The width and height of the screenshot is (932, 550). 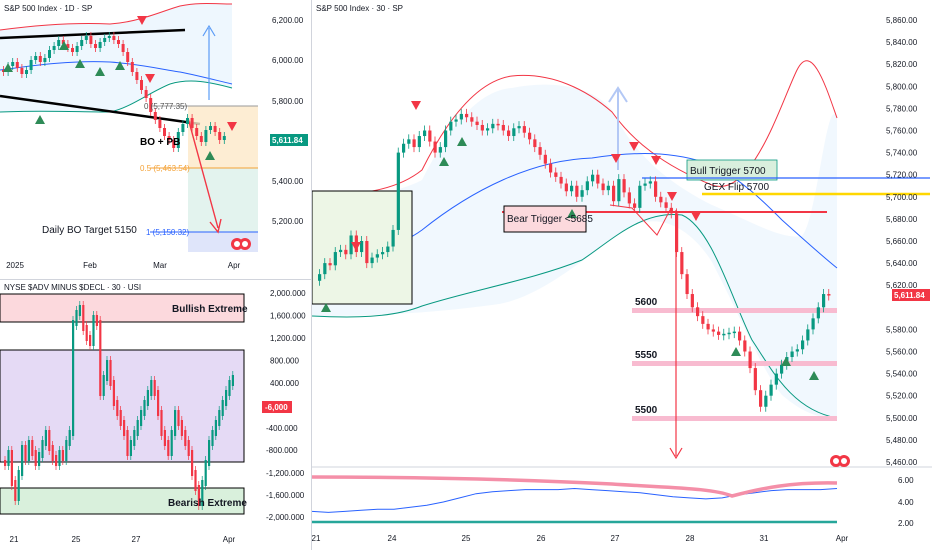 What do you see at coordinates (902, 153) in the screenshot?
I see `intraday-price-tick: 5,740.00` at bounding box center [902, 153].